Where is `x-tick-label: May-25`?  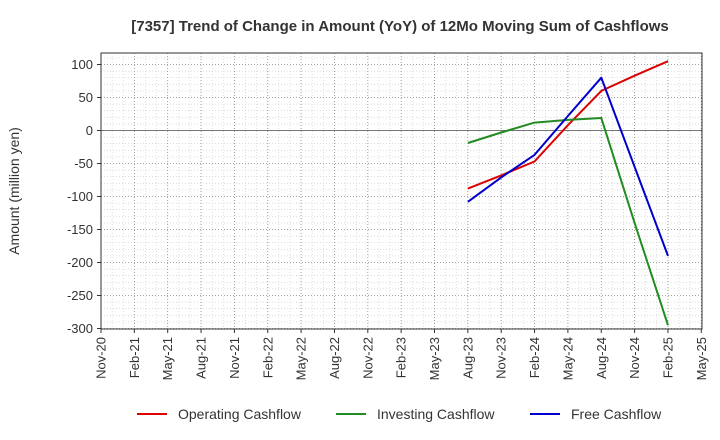
x-tick-label: May-25 is located at coordinates (701, 358).